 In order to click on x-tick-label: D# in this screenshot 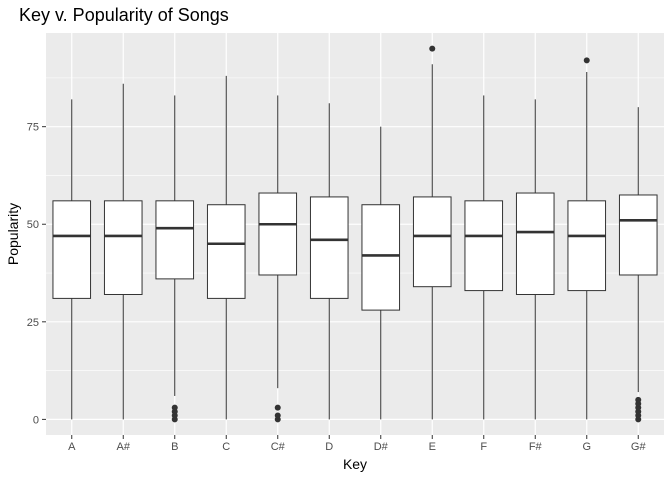, I will do `click(381, 447)`.